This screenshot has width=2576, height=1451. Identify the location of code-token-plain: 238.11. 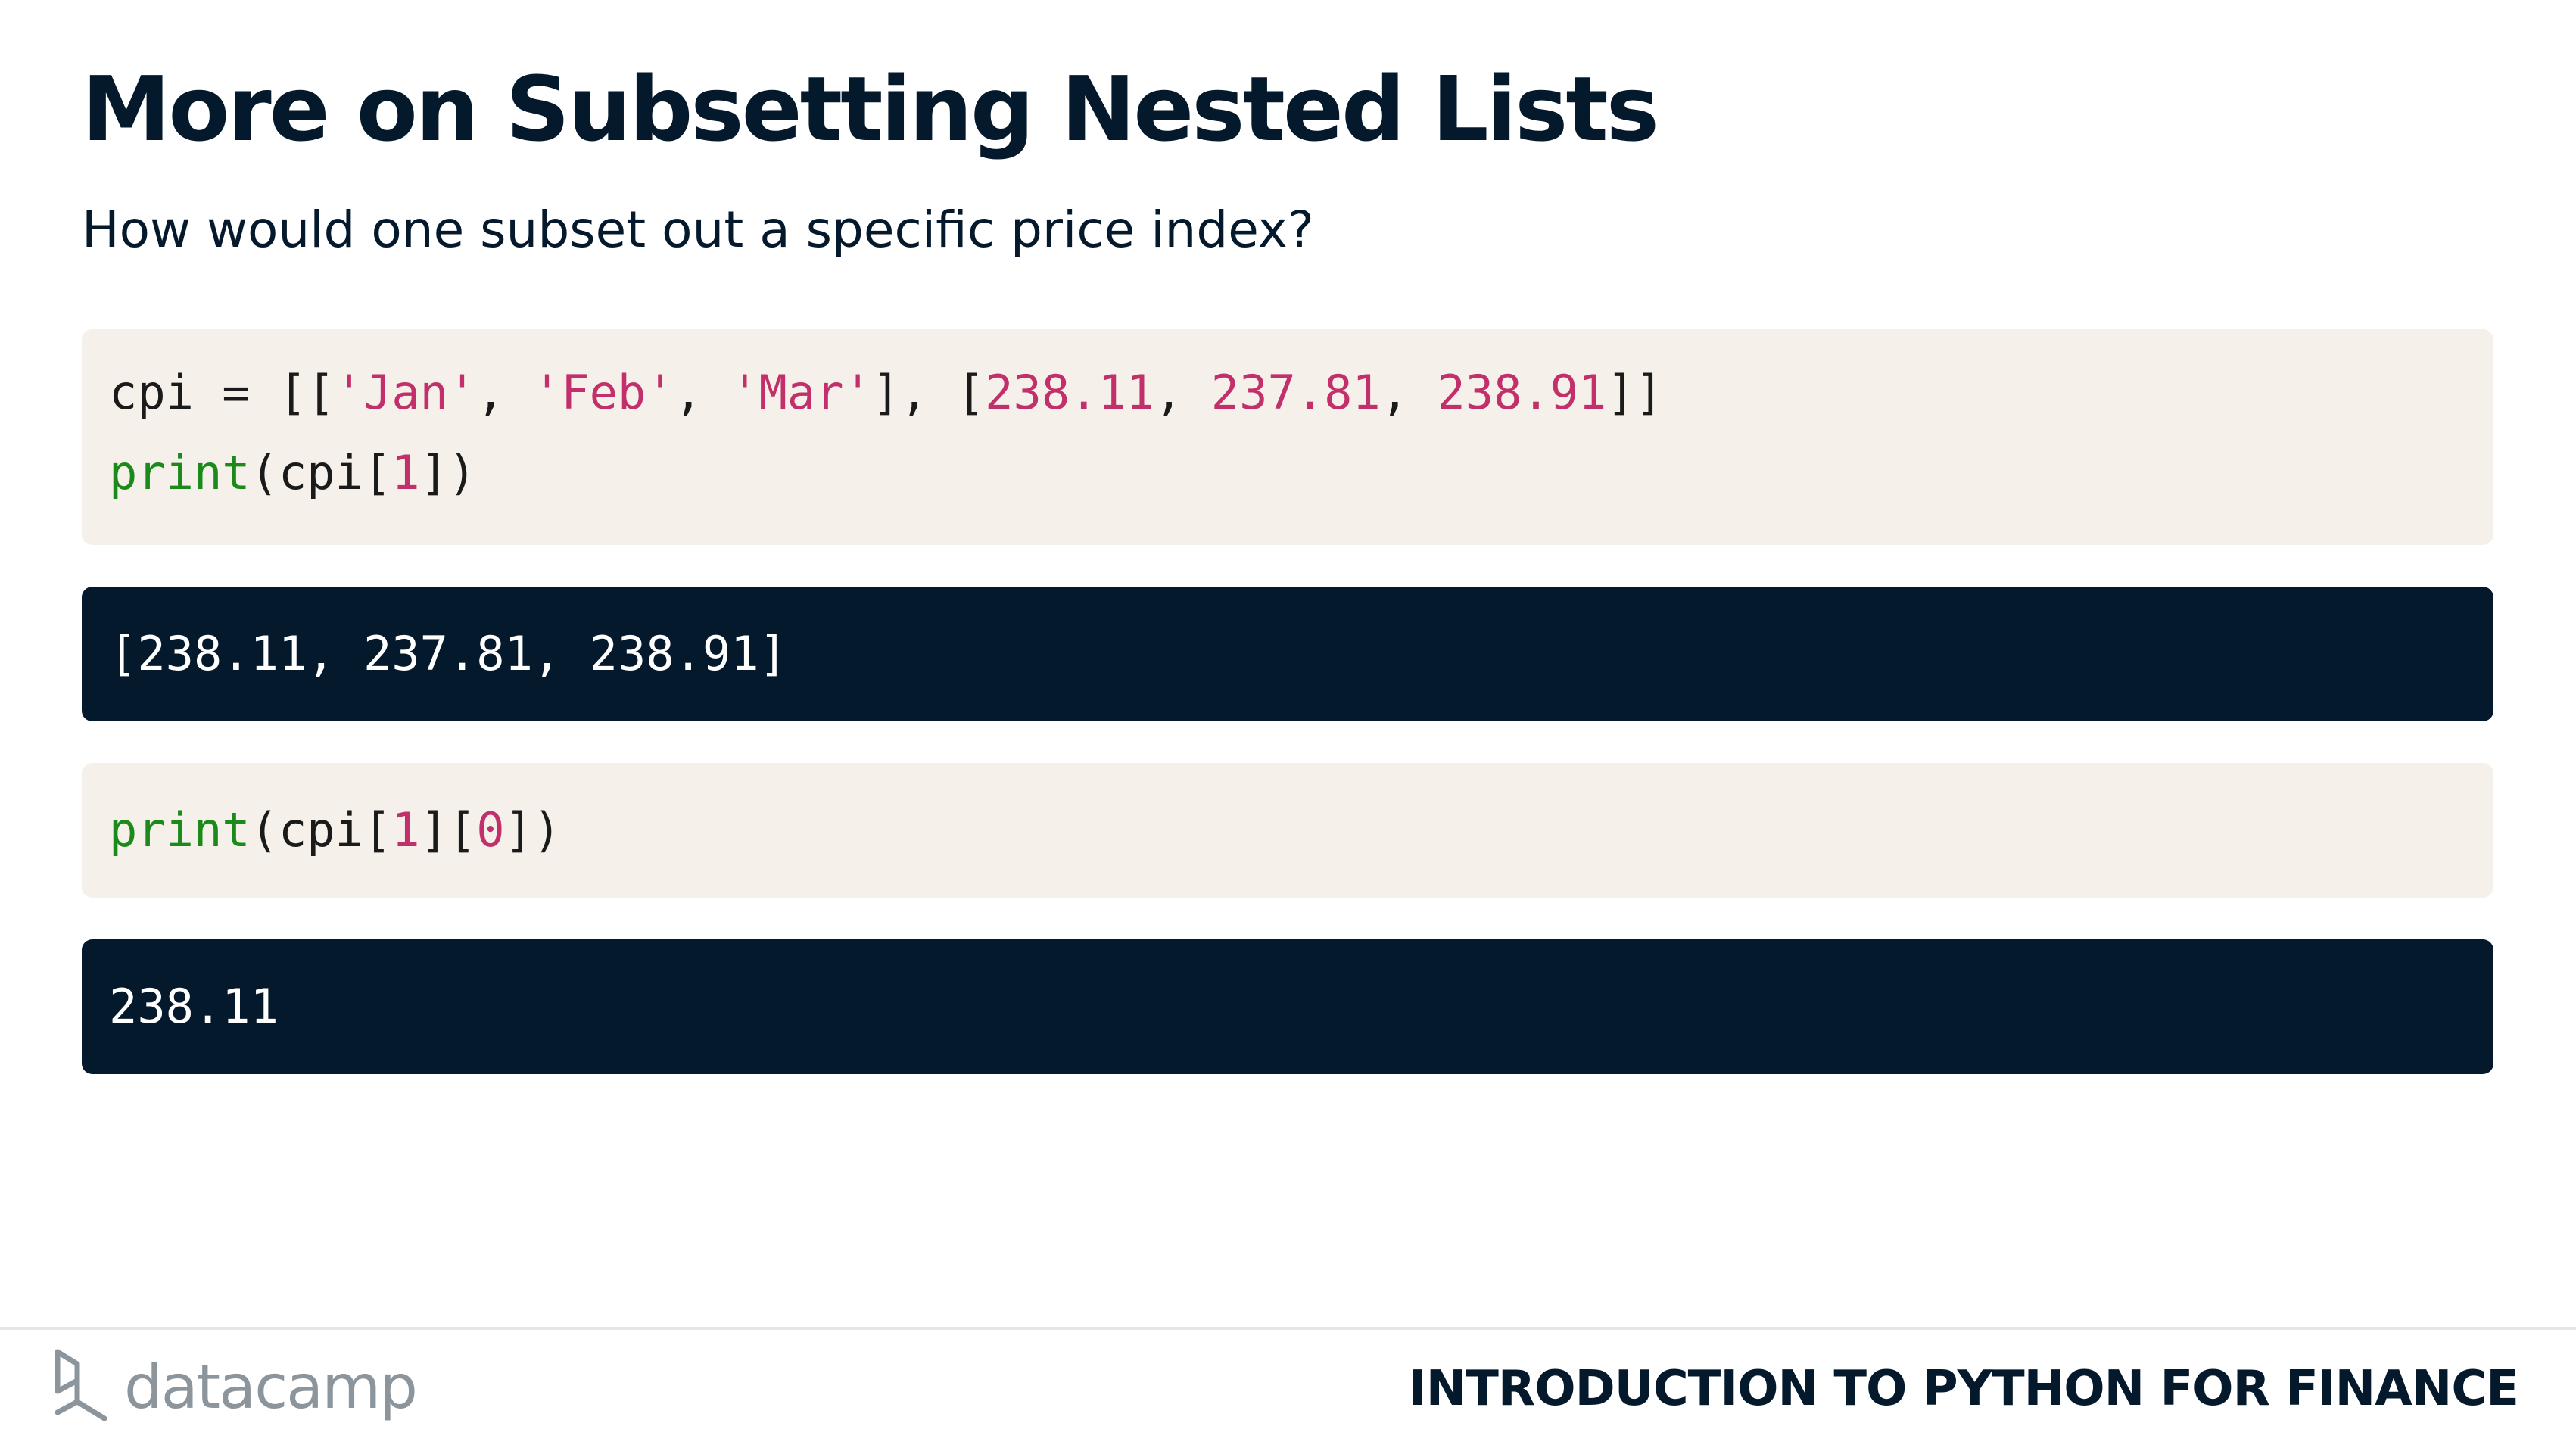
(194, 1007).